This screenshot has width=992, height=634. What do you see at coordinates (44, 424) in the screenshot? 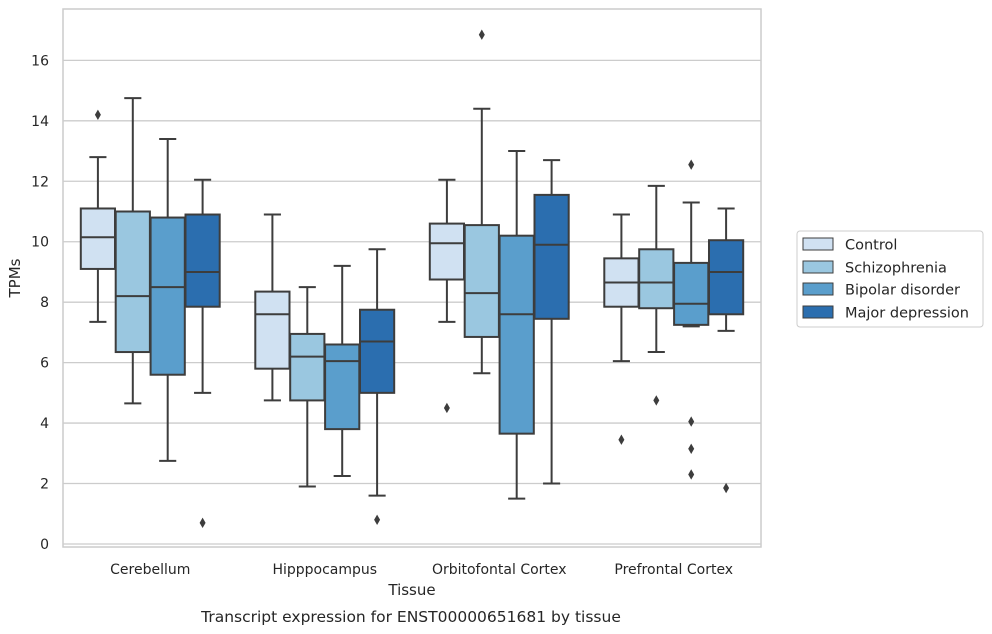
I see `y-tick-label-4: 4` at bounding box center [44, 424].